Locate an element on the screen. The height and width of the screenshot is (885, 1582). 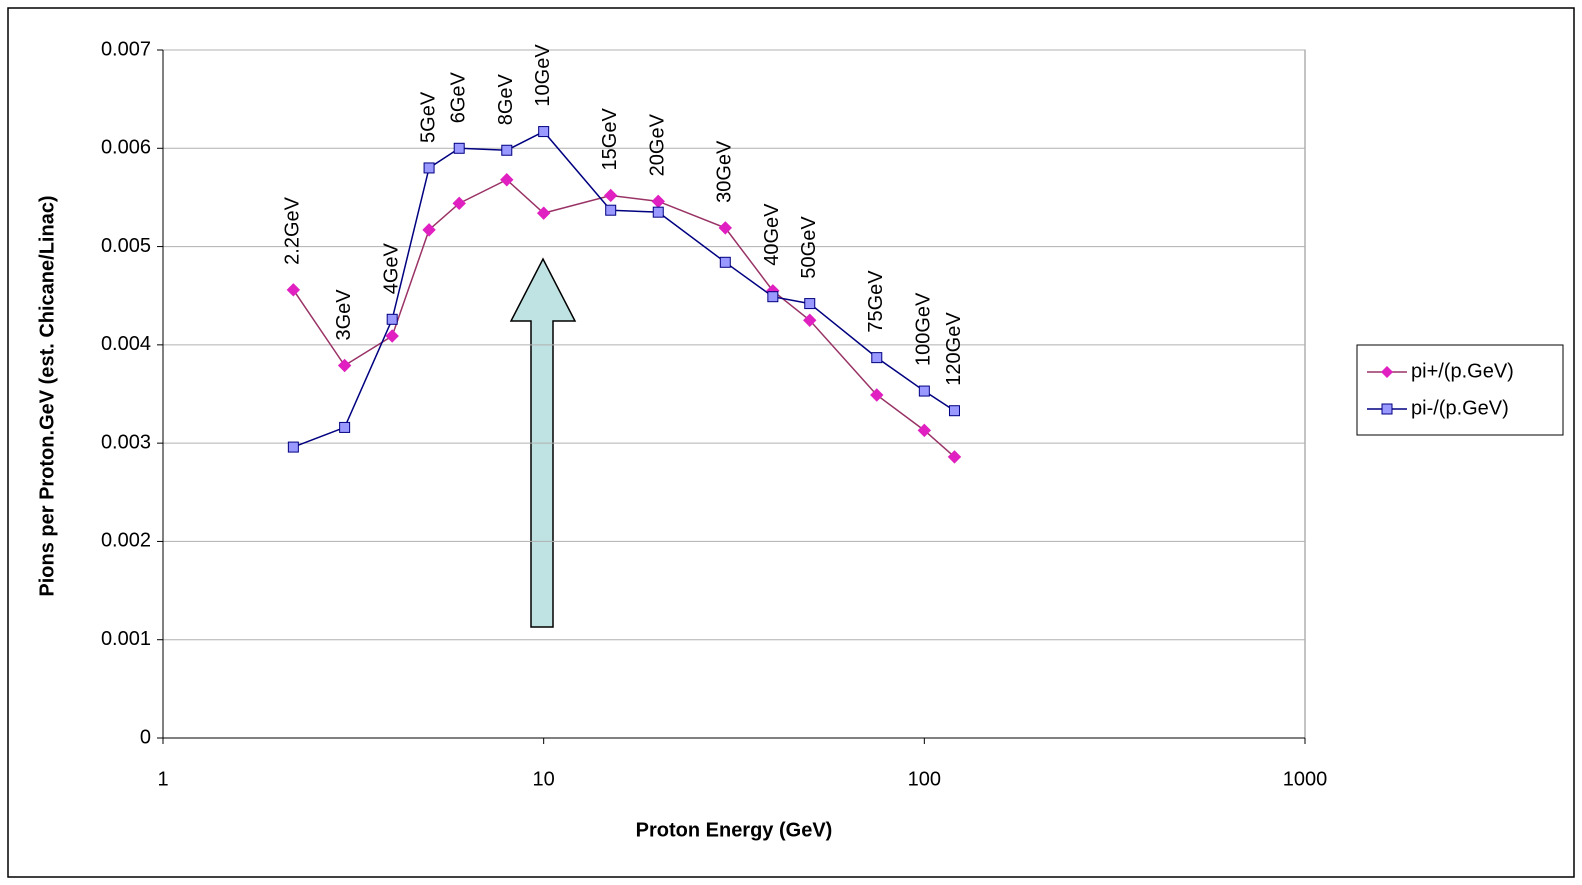
point-annotation: 2.2GeV is located at coordinates (293, 230).